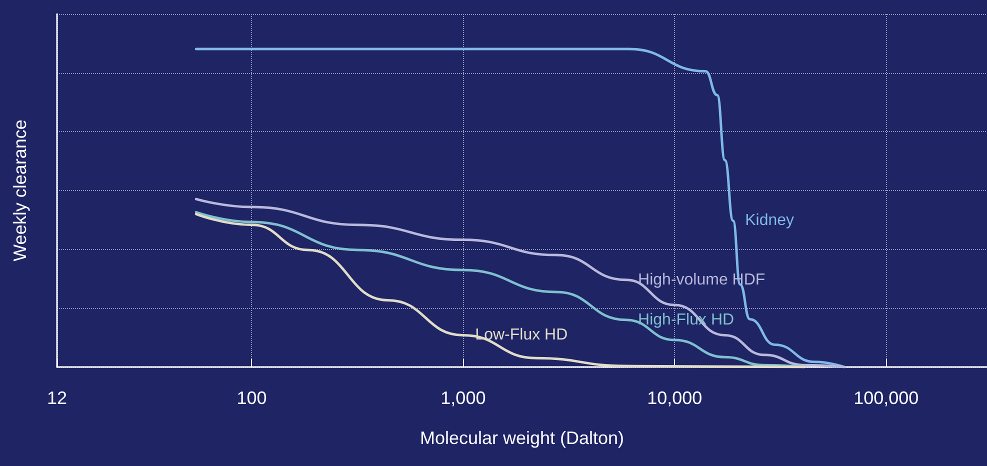 The height and width of the screenshot is (466, 987). Describe the element at coordinates (20, 191) in the screenshot. I see `y-axis-title: Weekly clearance` at that location.